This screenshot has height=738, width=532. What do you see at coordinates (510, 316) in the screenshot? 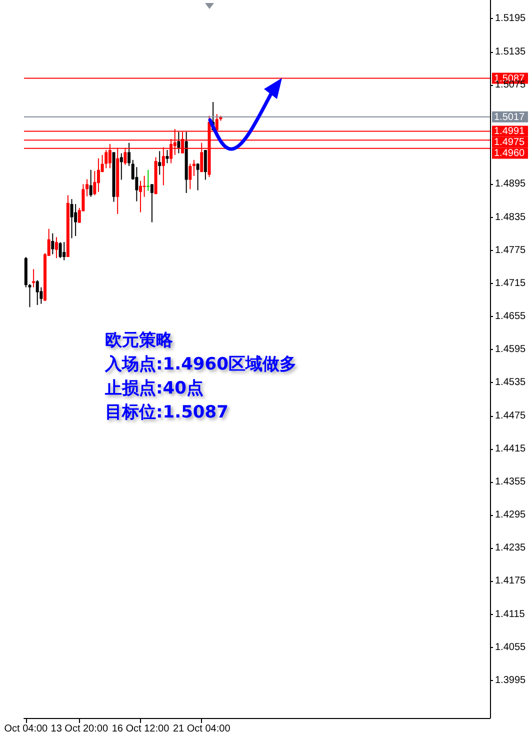
I see `y-tick-label: 1.4655` at bounding box center [510, 316].